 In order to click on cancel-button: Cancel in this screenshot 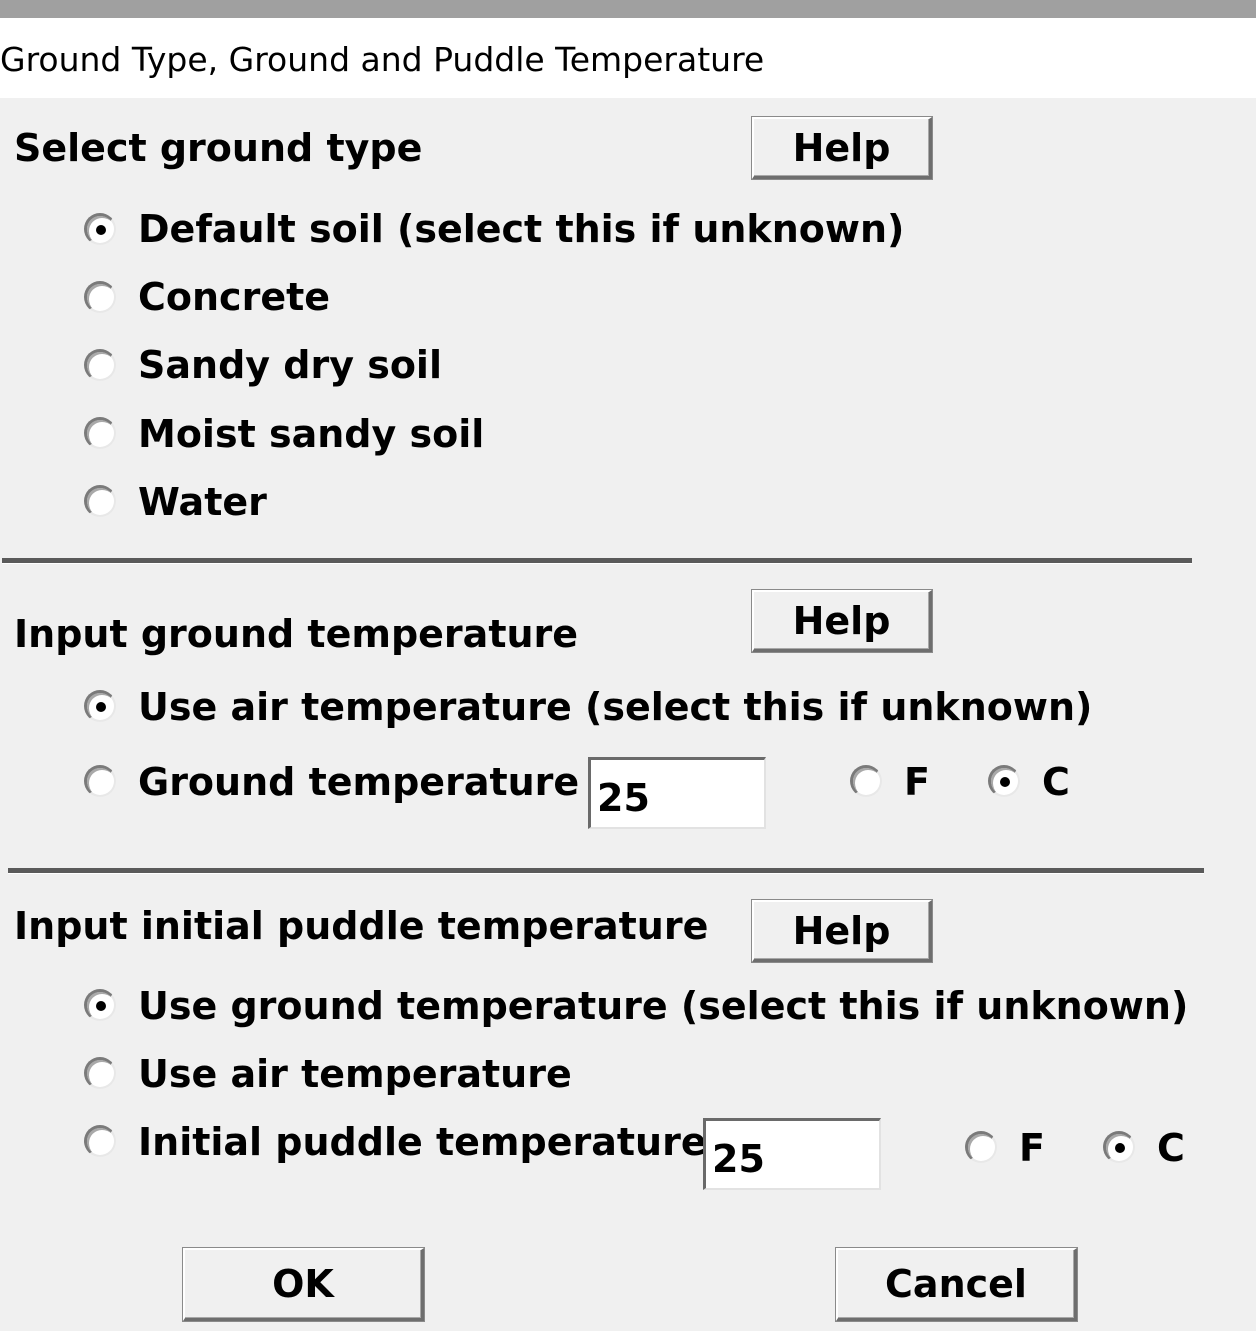, I will do `click(956, 1284)`.